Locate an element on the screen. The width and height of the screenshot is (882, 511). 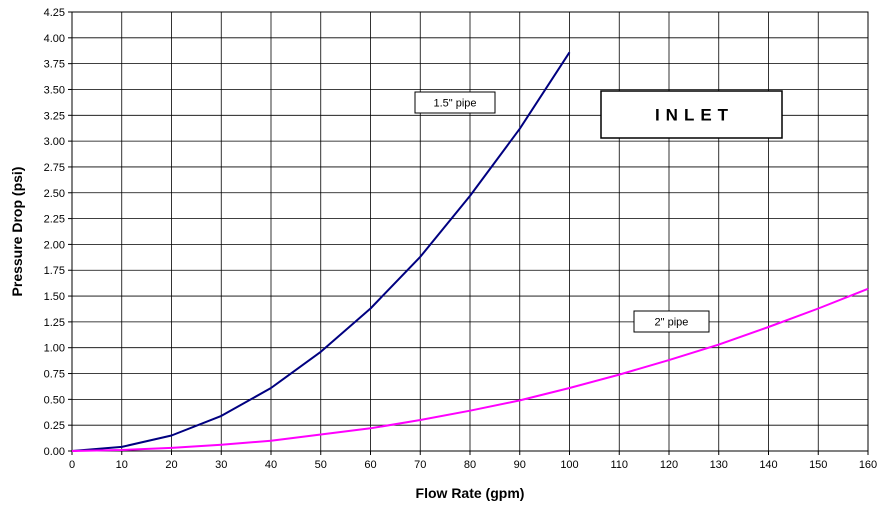
y-tick-label: 0.00 is located at coordinates (54, 452).